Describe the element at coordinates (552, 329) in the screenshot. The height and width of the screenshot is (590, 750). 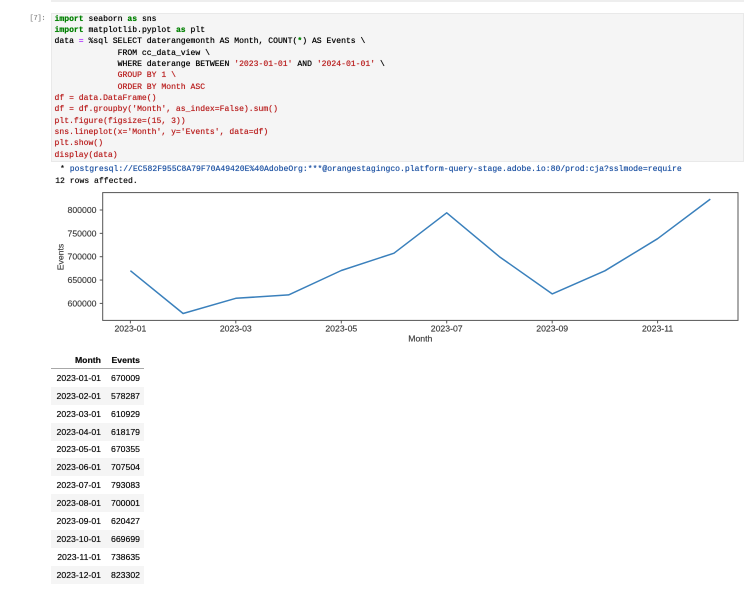
I see `svg-text: 2023-09` at that location.